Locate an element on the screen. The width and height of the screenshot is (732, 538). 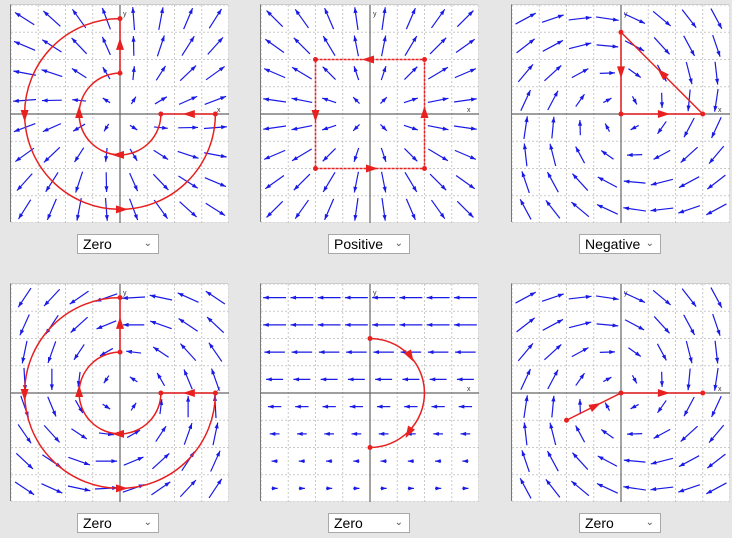
dropdown-value: Negative is located at coordinates (613, 244).